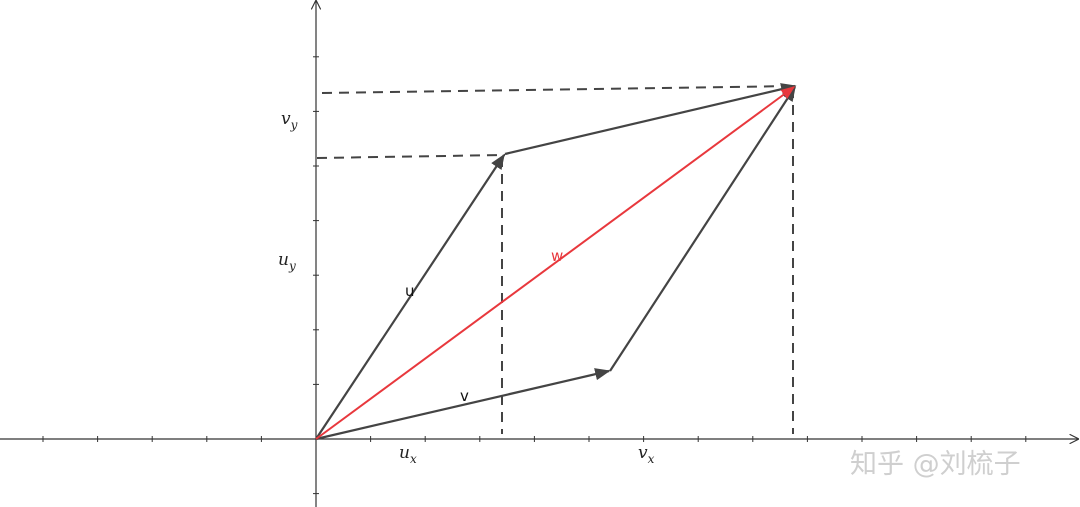 The height and width of the screenshot is (507, 1080). Describe the element at coordinates (646, 454) in the screenshot. I see `label-vx: vx` at that location.